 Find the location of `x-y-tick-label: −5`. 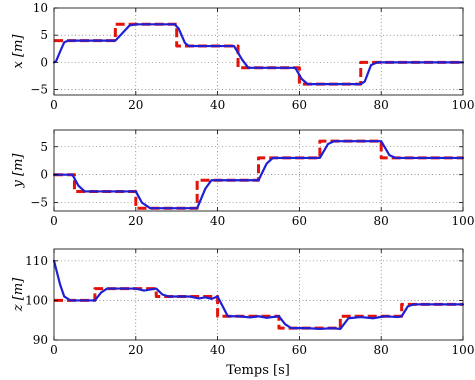

x-y-tick-label: −5 is located at coordinates (39, 90).